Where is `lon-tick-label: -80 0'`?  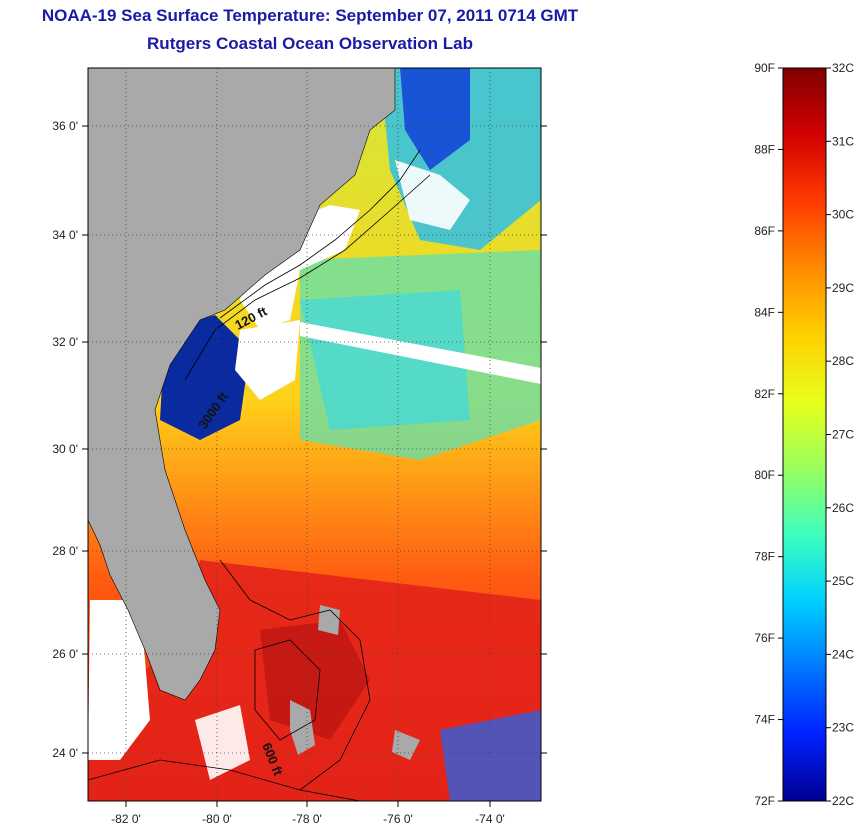 lon-tick-label: -80 0' is located at coordinates (217, 819).